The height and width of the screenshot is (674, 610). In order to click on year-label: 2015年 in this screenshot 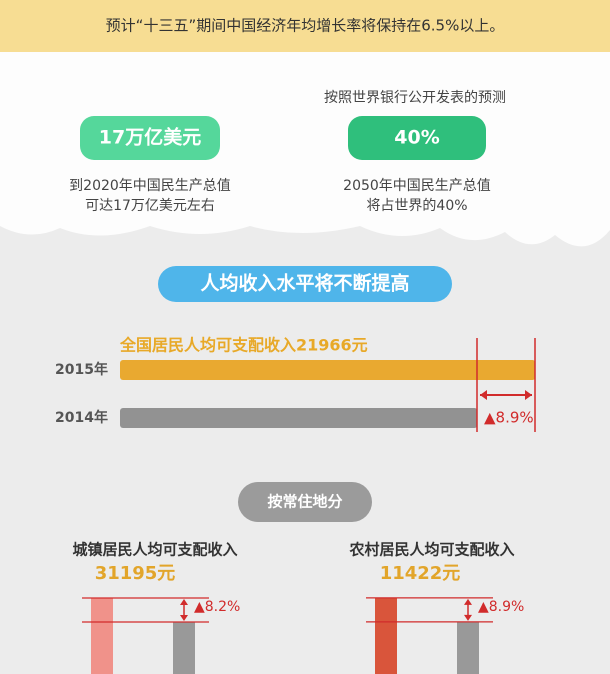, I will do `click(81, 369)`.